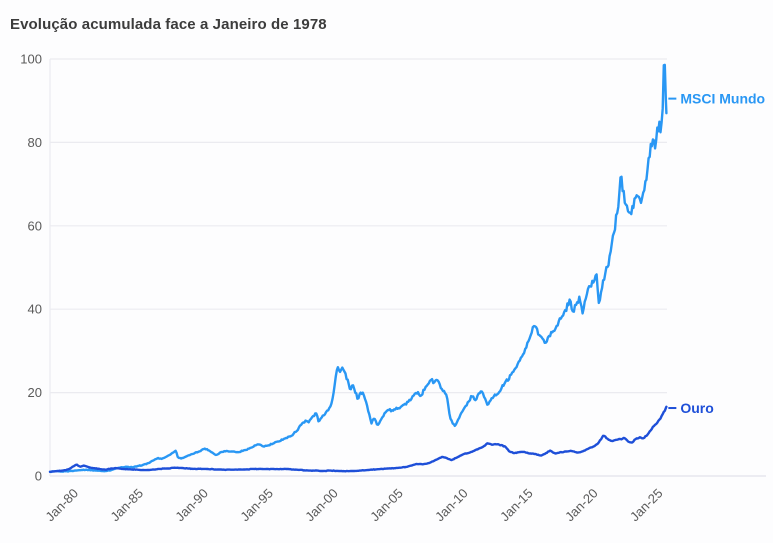 Image resolution: width=773 pixels, height=543 pixels. I want to click on series-label-ouro: Ouro, so click(696, 408).